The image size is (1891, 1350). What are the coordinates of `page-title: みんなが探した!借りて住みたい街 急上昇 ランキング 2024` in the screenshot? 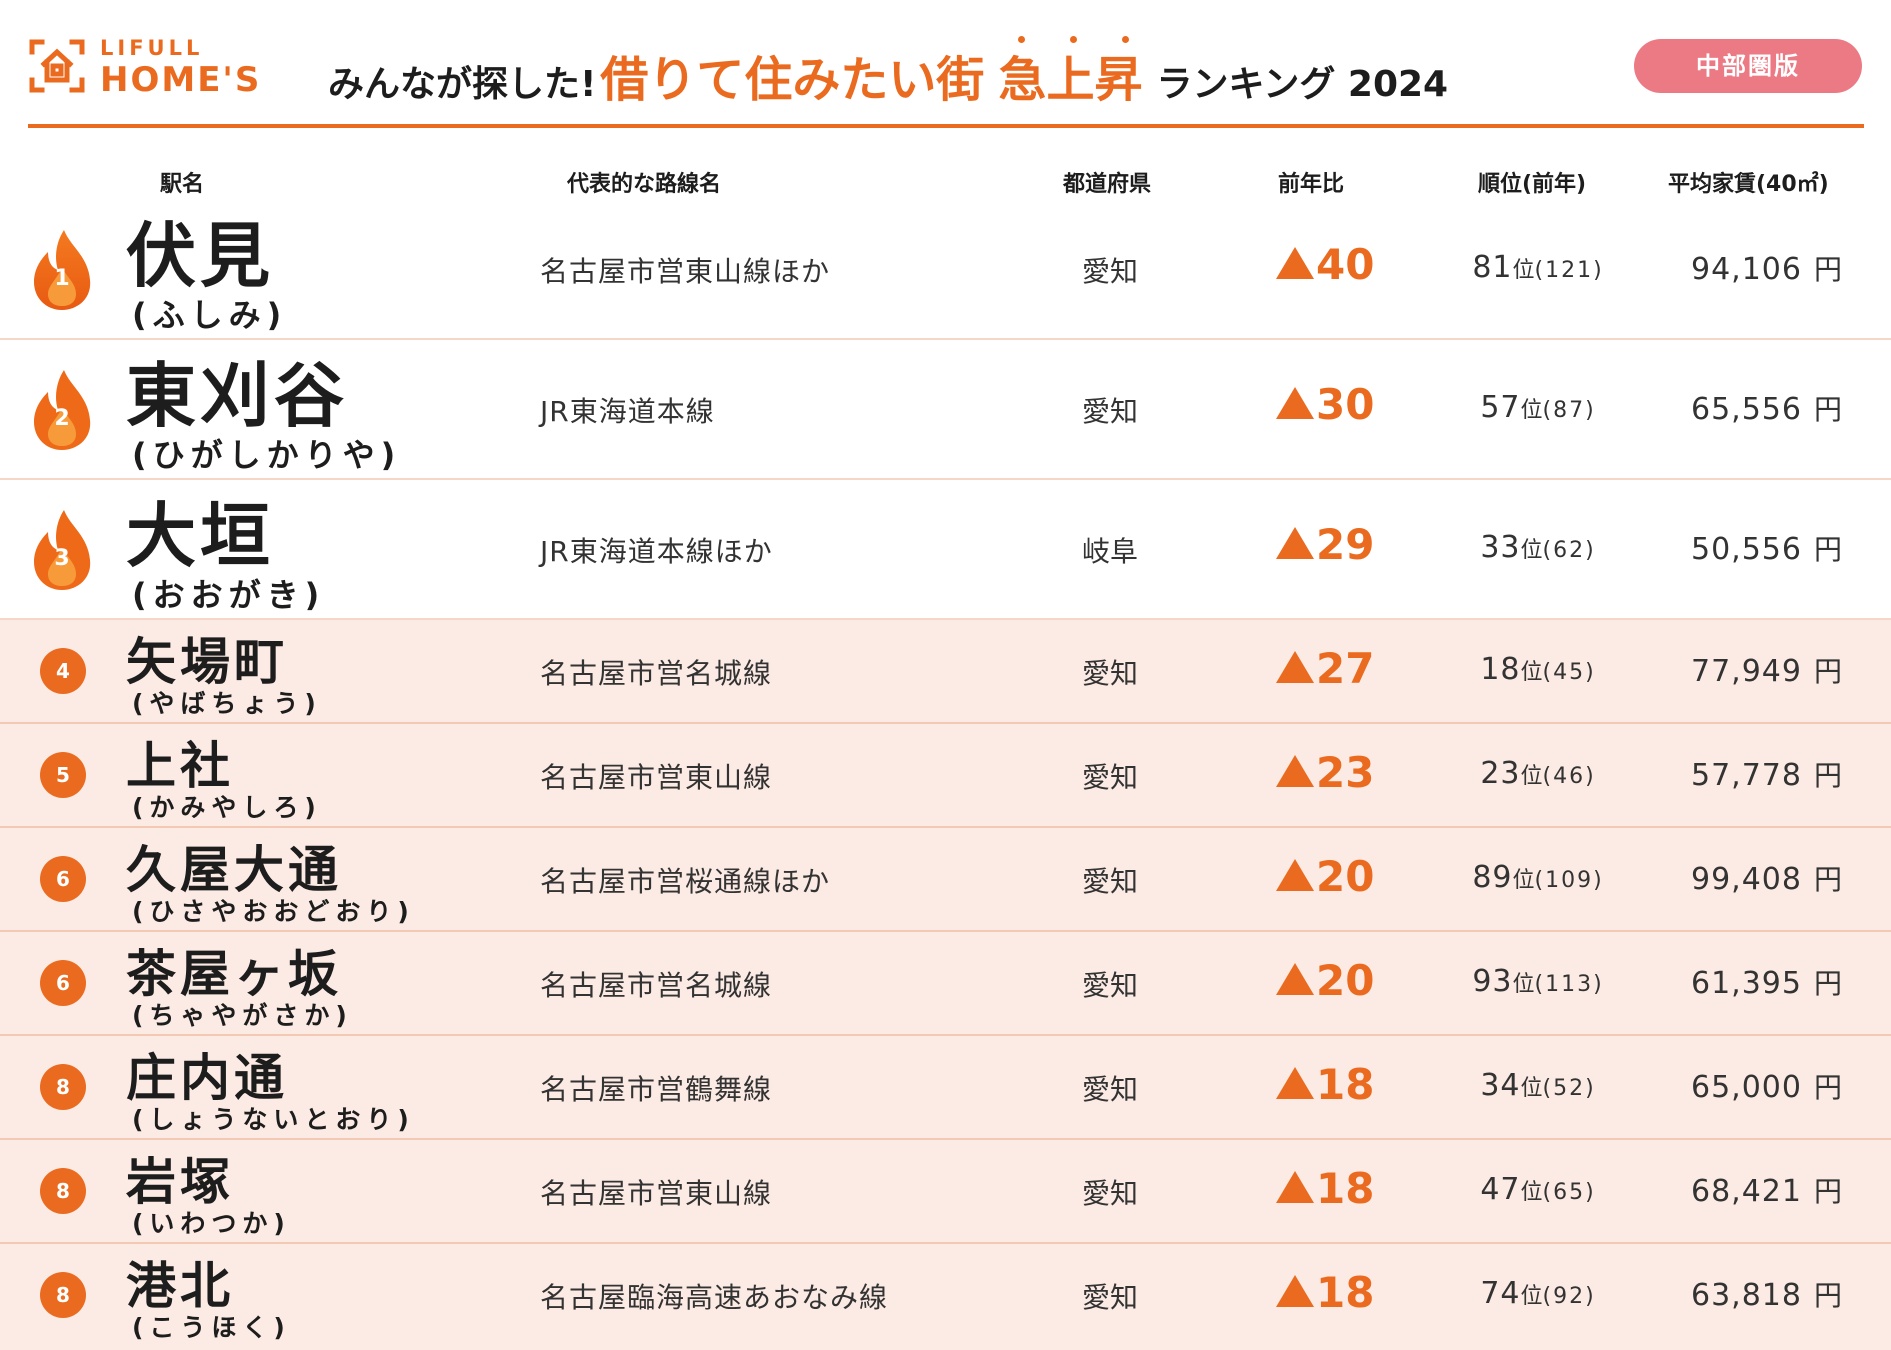 It's located at (888, 73).